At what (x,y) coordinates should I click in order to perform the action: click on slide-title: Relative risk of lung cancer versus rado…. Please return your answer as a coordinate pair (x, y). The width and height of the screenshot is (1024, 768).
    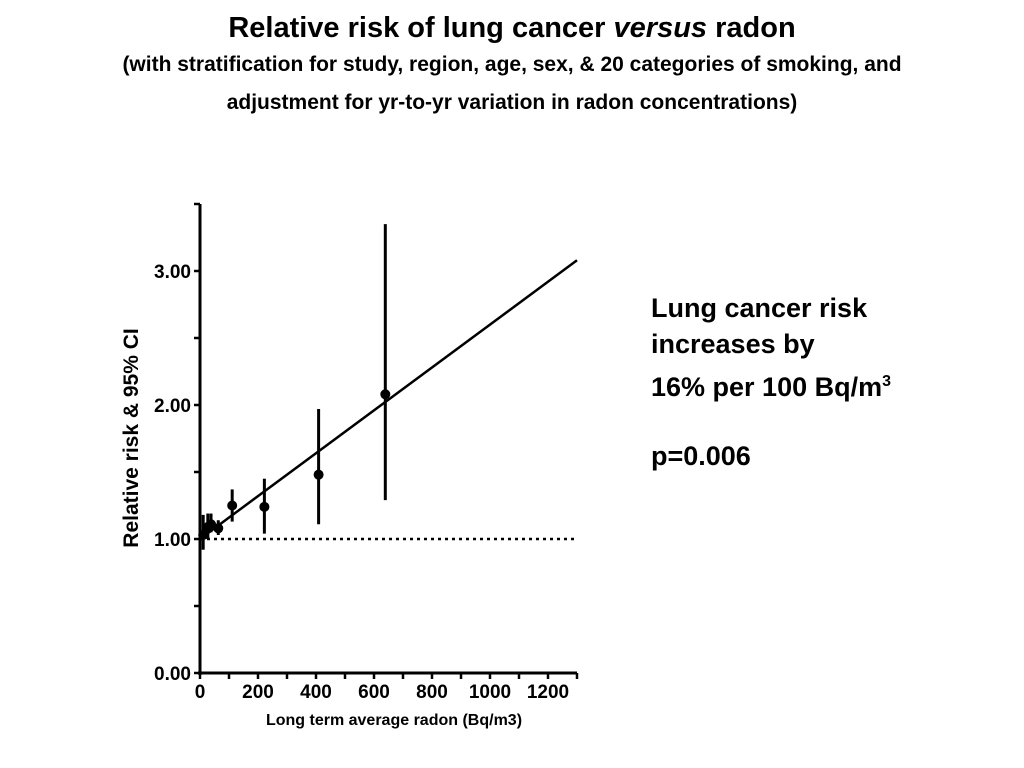
    Looking at the image, I should click on (512, 28).